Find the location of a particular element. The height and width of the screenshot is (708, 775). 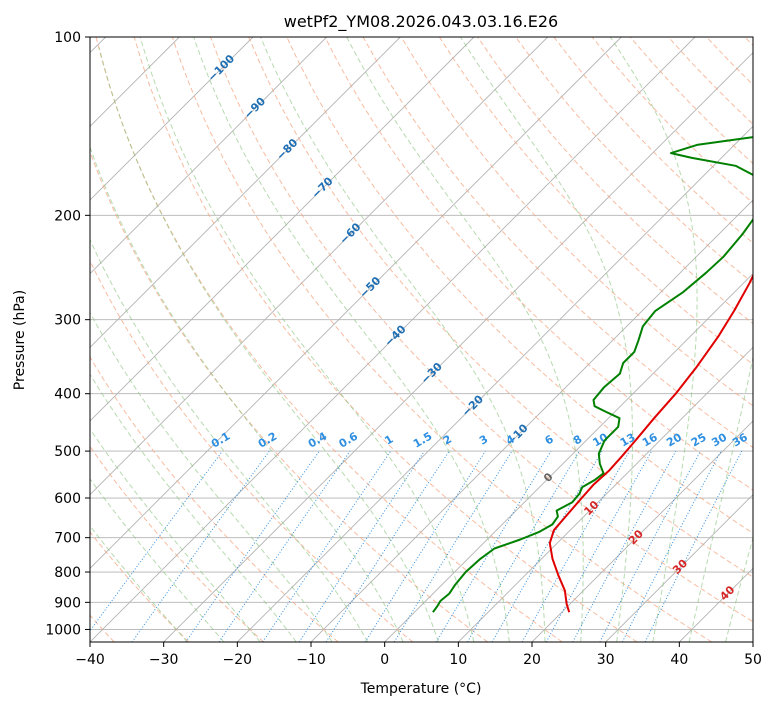

y-axis-label: Pressure (hPa) is located at coordinates (20, 340).